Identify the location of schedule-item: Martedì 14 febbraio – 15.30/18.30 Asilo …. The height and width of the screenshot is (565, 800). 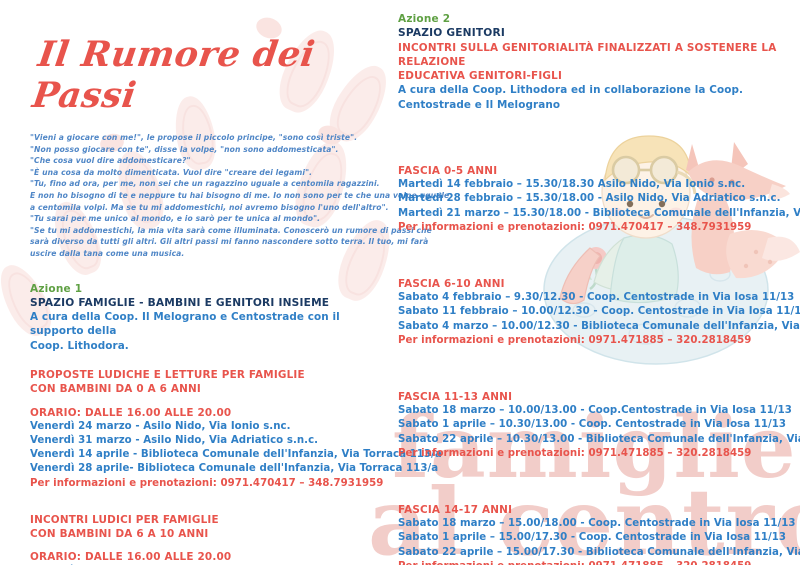
(572, 185).